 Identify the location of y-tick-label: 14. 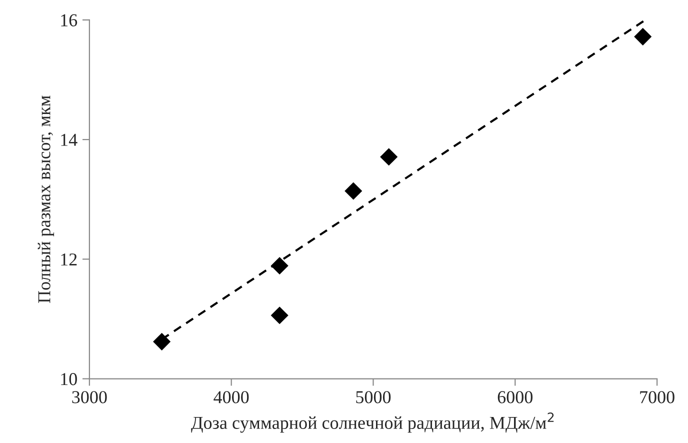
(69, 140).